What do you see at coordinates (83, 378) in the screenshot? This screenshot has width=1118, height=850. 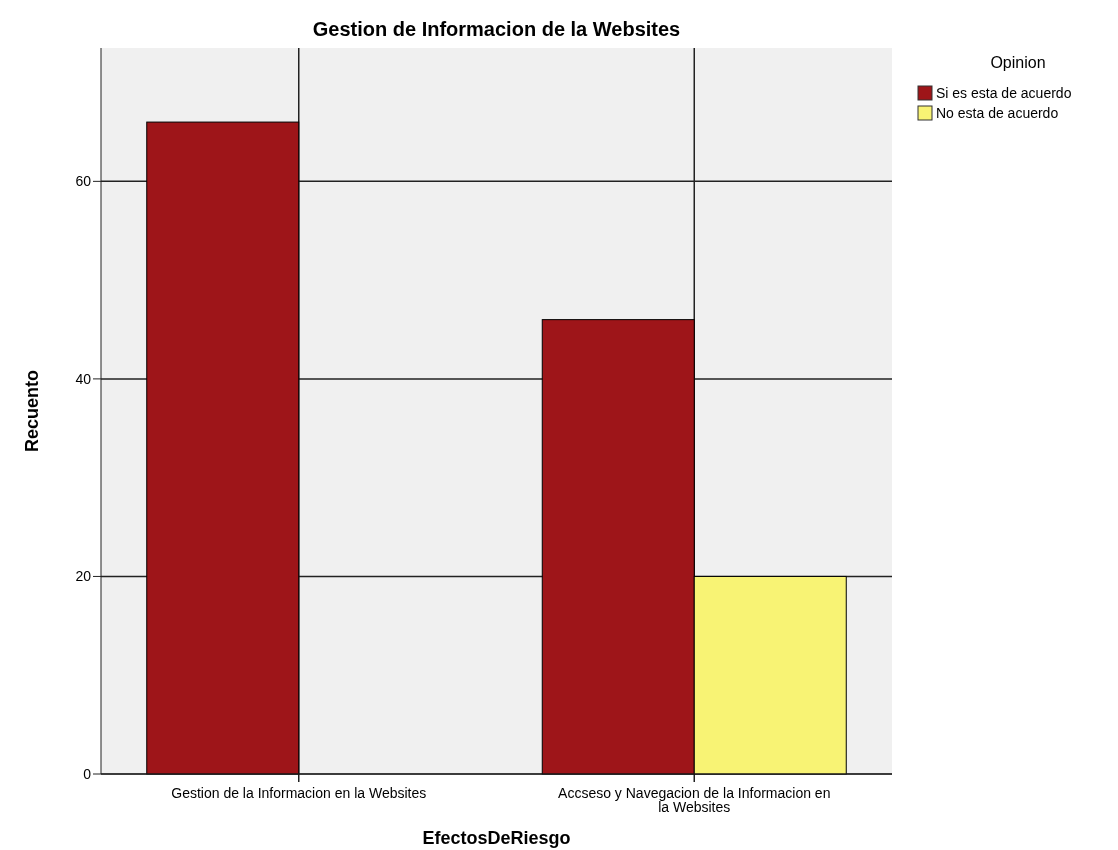 I see `y-tick-label: 40` at bounding box center [83, 378].